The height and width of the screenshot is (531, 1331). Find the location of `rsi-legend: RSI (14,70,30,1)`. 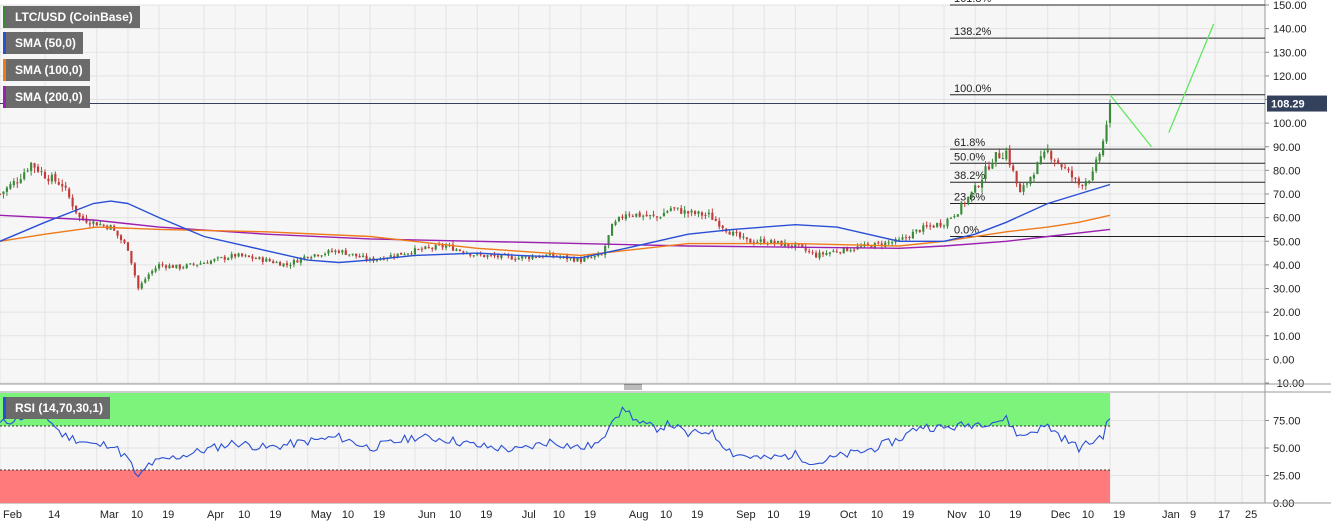

rsi-legend: RSI (14,70,30,1) is located at coordinates (57, 408).